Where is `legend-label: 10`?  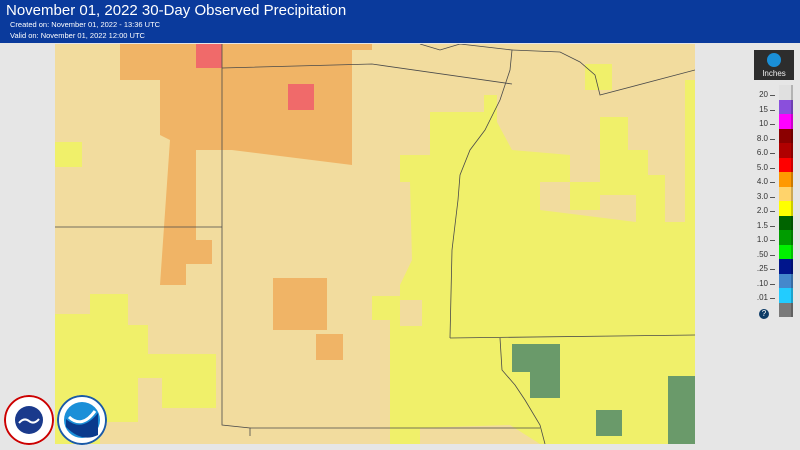
legend-label: 10 is located at coordinates (763, 123).